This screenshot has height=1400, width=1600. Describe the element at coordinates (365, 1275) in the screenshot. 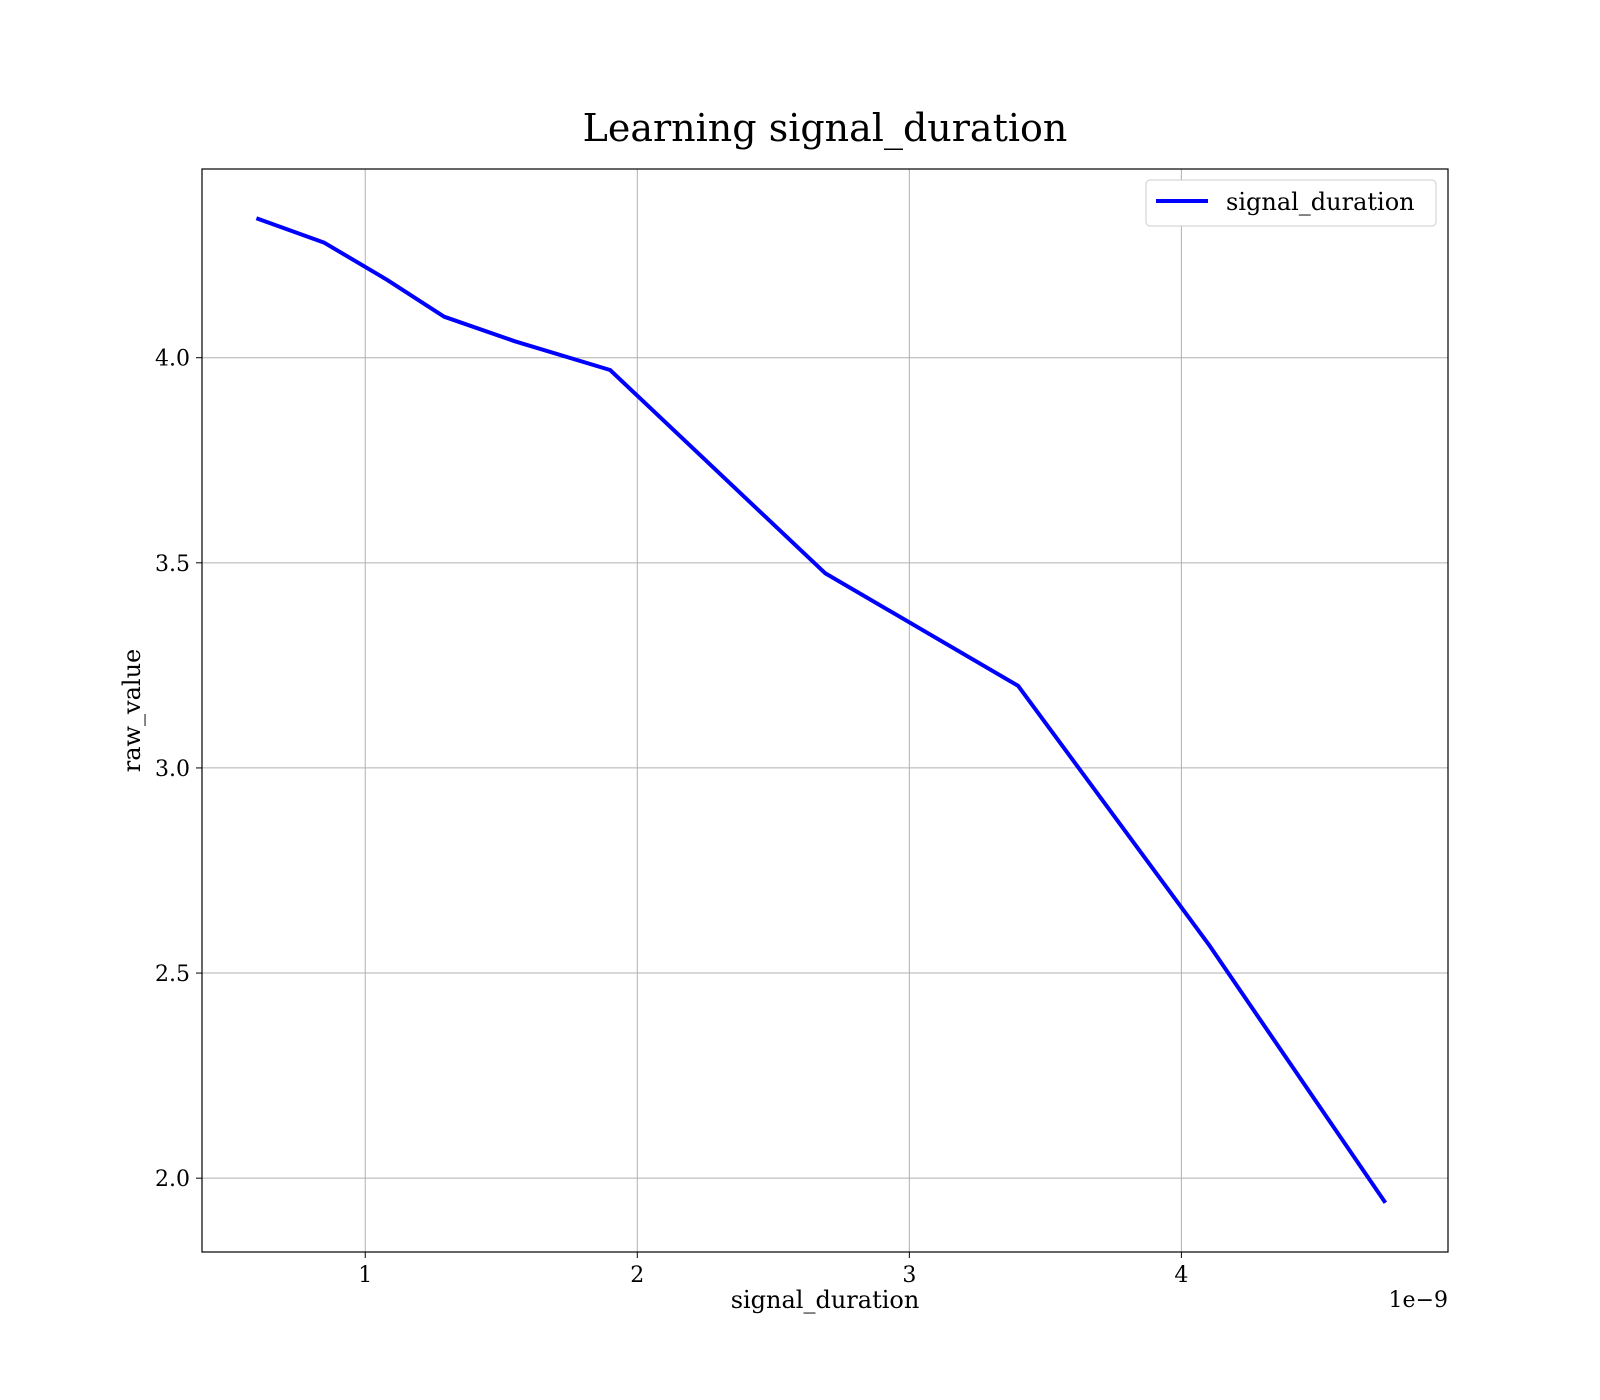

I see `x-tick-label: 1` at that location.